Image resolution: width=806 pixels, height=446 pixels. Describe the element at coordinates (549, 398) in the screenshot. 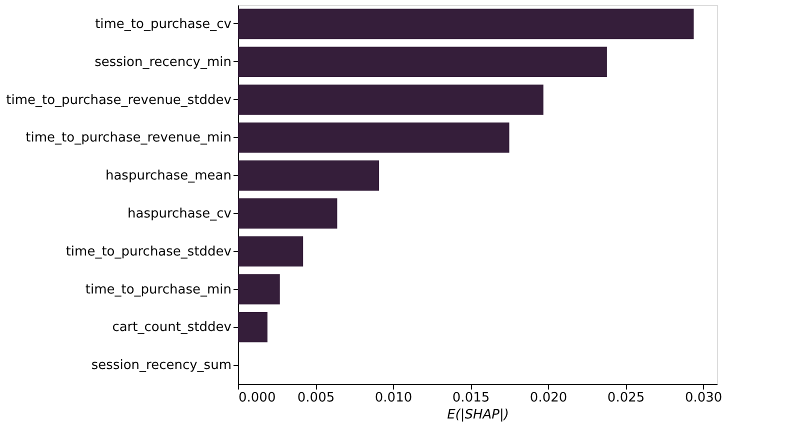

I see `x-tick-label: 0.020` at that location.